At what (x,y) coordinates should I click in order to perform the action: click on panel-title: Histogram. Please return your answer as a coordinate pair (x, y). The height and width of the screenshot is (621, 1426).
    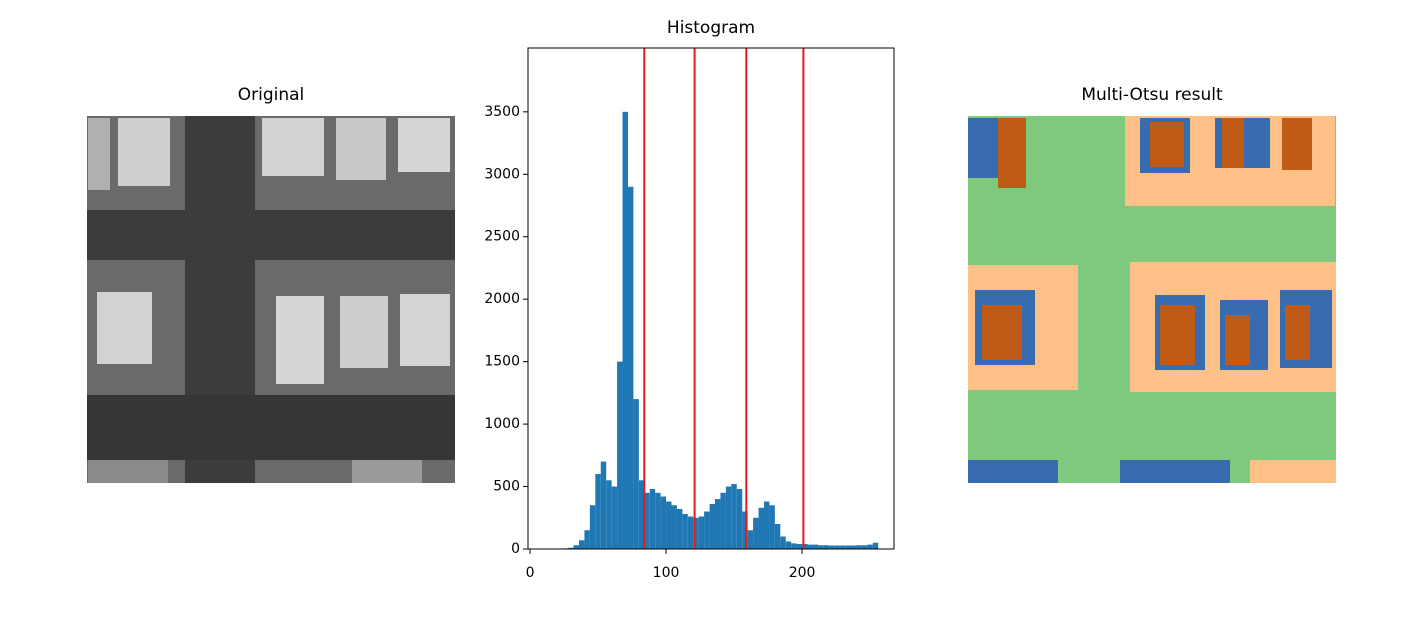
    Looking at the image, I should click on (711, 28).